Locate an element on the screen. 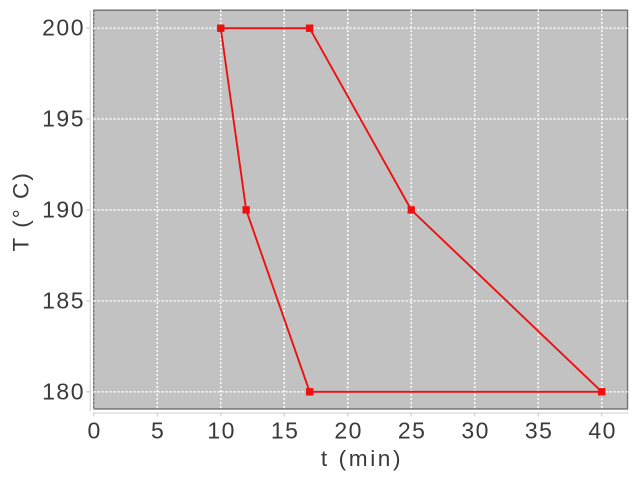 The height and width of the screenshot is (480, 640). svg-text: 10 is located at coordinates (221, 430).